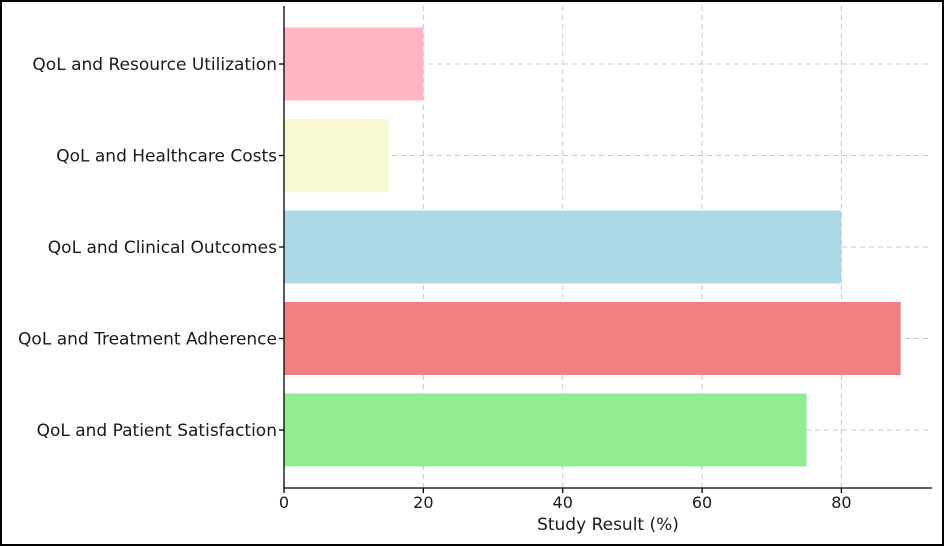  Describe the element at coordinates (563, 502) in the screenshot. I see `x-tick-label: 40` at that location.